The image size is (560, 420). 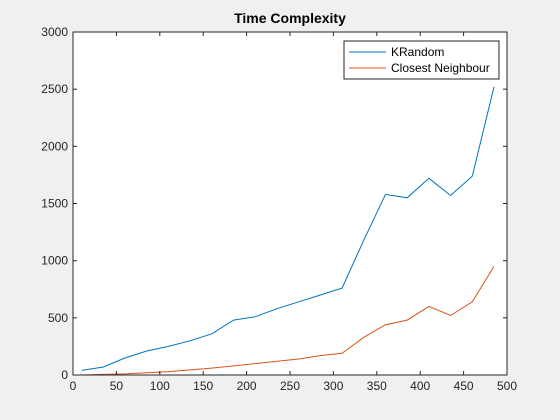 What do you see at coordinates (290, 386) in the screenshot?
I see `x-tick-label: 250` at bounding box center [290, 386].